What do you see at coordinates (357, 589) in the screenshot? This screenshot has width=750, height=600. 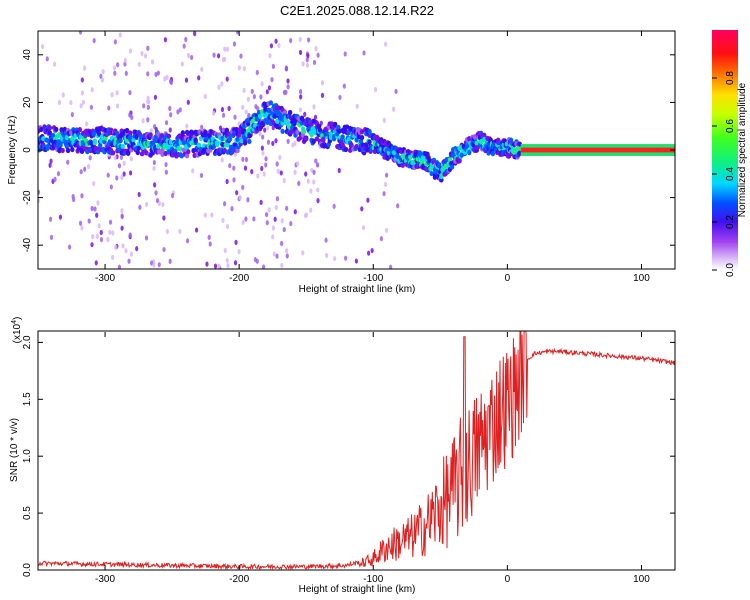 I see `snr-x-label: Height of straight line (km)` at bounding box center [357, 589].